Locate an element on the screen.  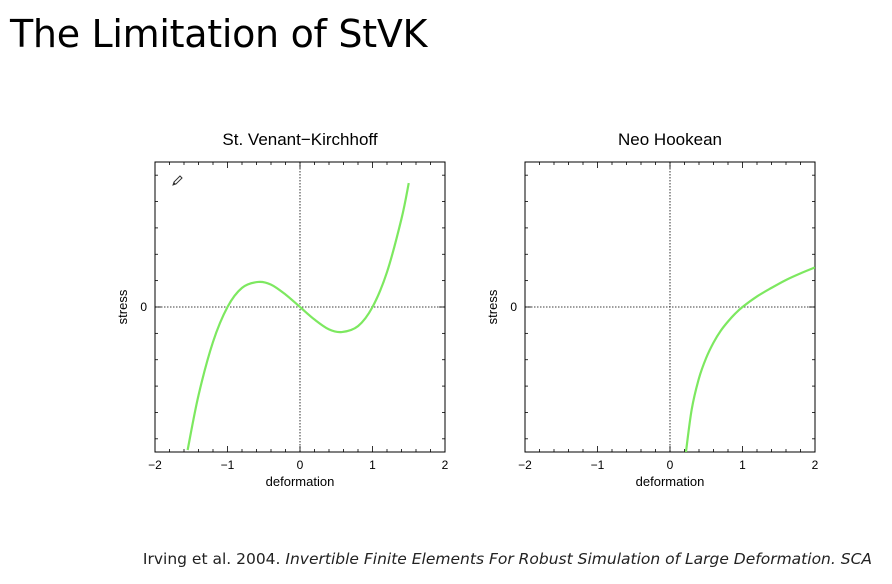
neo-xtick-label: 2 is located at coordinates (815, 465).